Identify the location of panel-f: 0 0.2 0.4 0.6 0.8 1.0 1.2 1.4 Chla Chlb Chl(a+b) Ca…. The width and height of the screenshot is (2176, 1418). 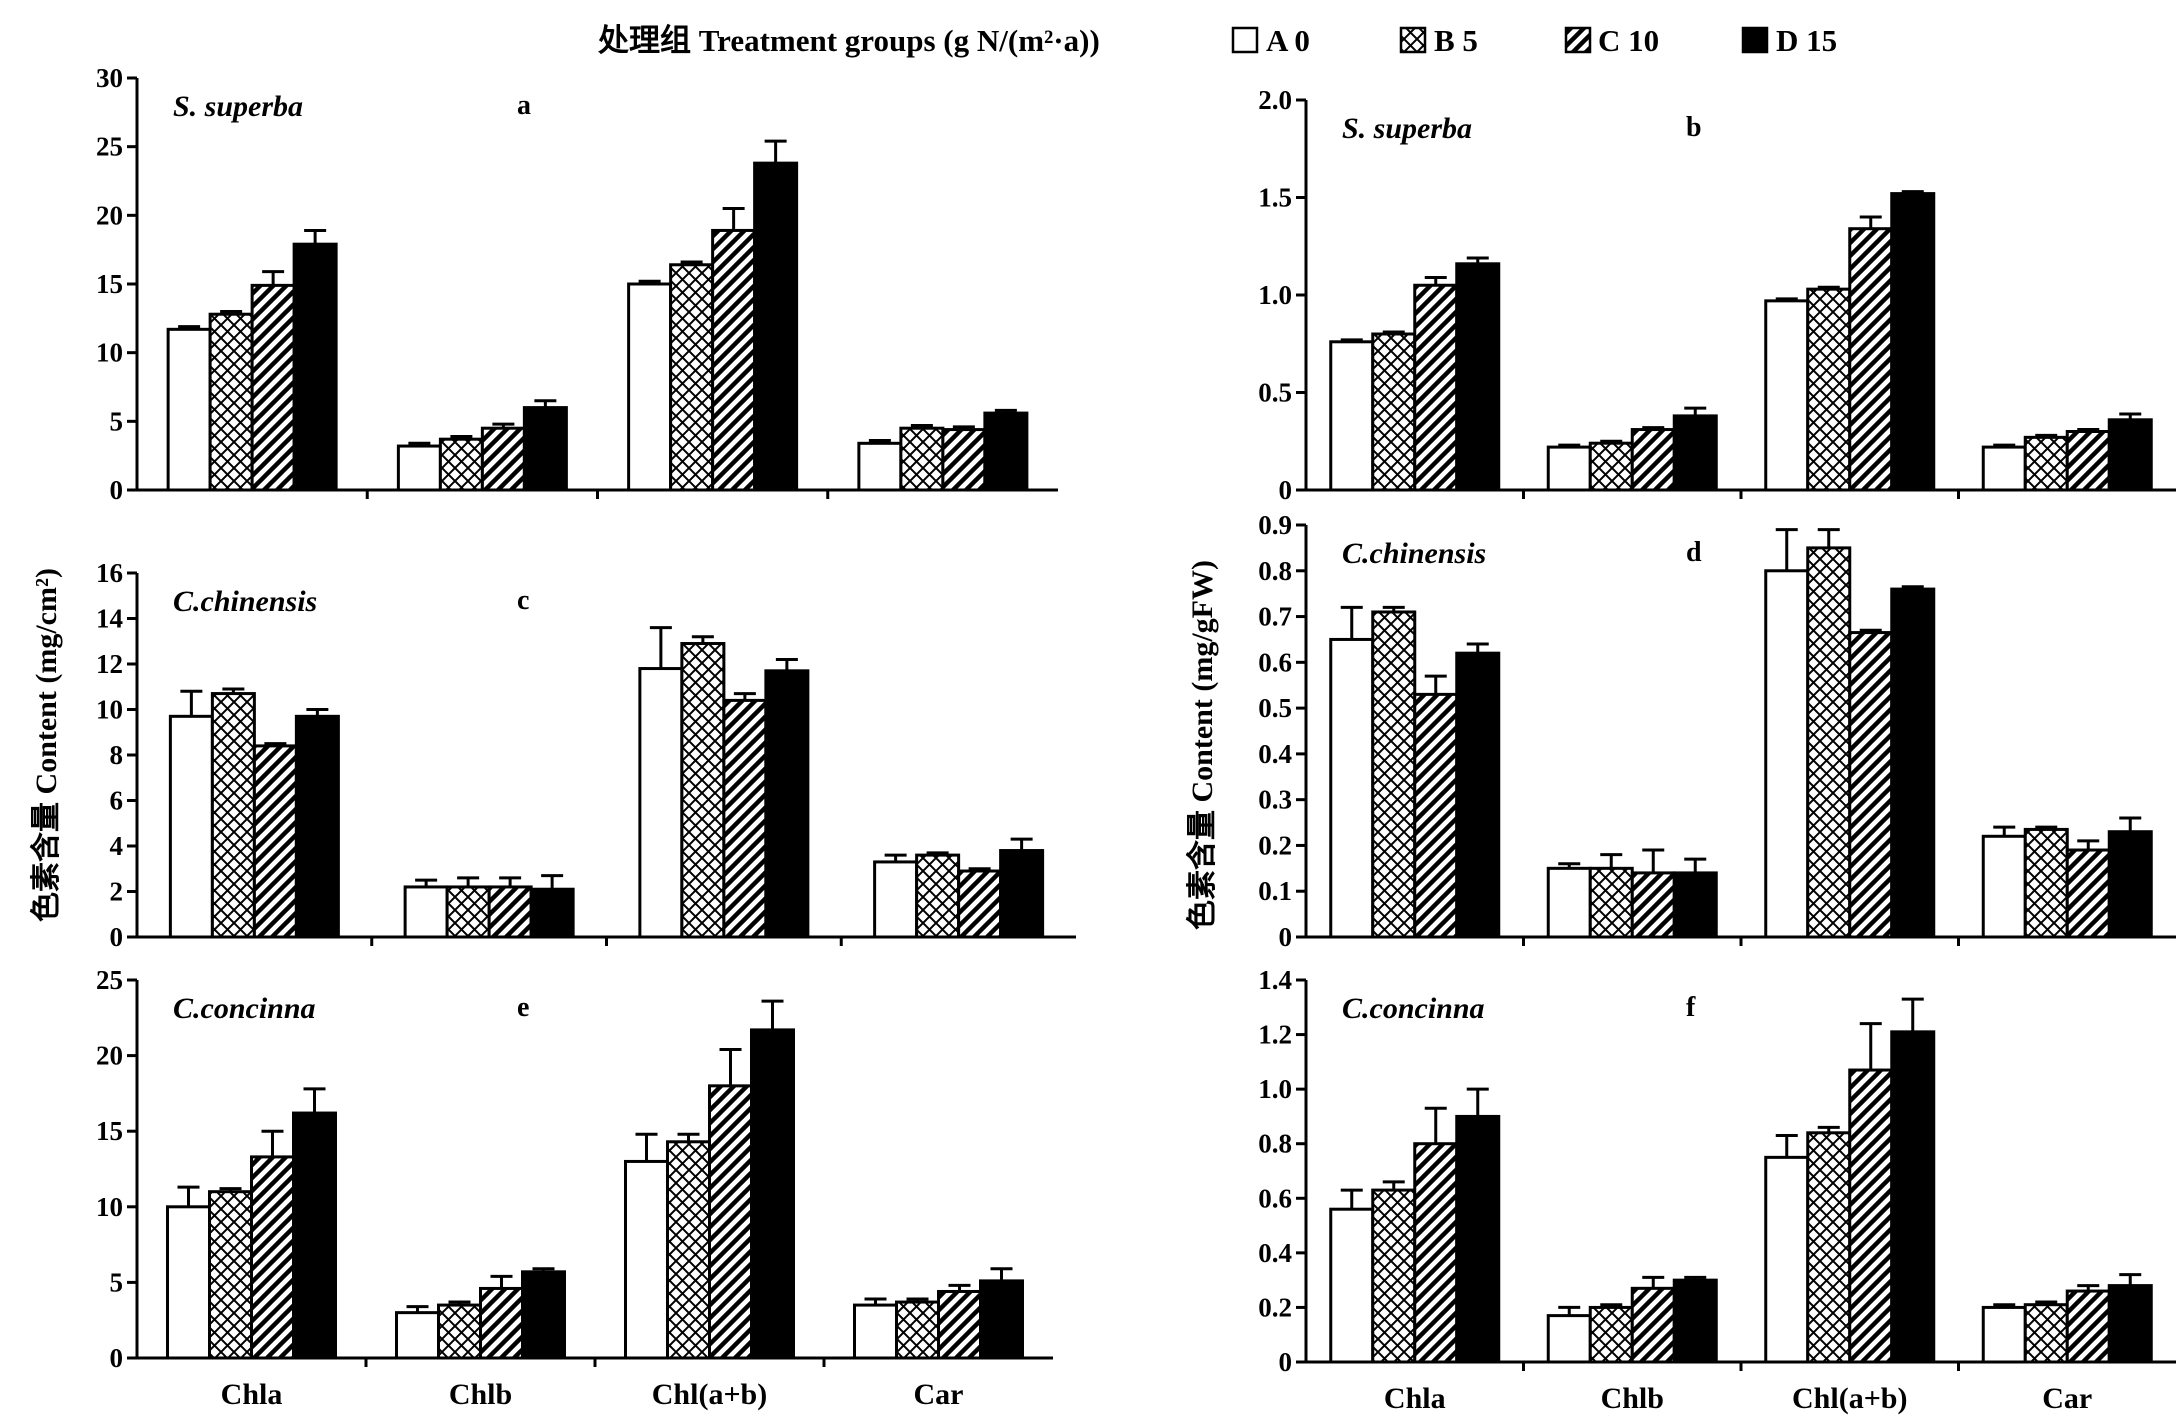
(1717, 1190).